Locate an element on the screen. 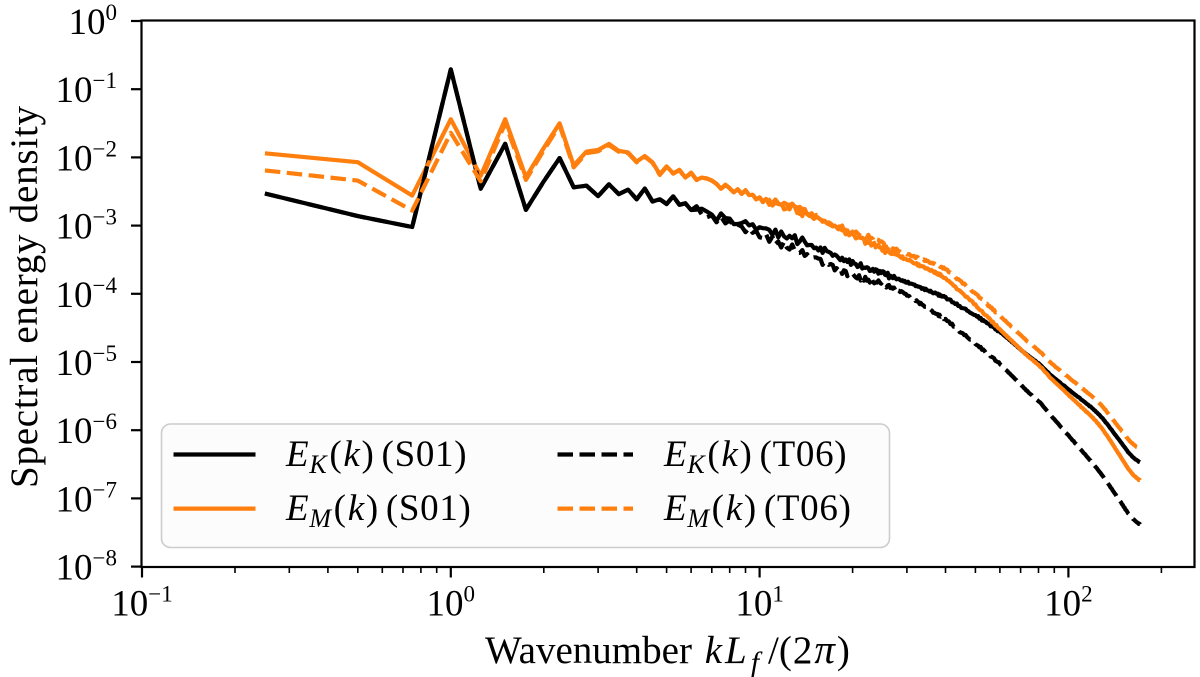 This screenshot has width=1200, height=677. svg-text:EK(k)(T06): EK(k) (T06) is located at coordinates (755, 456).